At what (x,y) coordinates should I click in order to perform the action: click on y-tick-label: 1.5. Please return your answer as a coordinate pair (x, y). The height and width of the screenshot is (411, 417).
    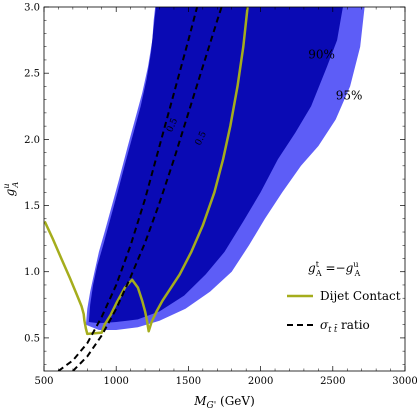
    Looking at the image, I should click on (32, 206).